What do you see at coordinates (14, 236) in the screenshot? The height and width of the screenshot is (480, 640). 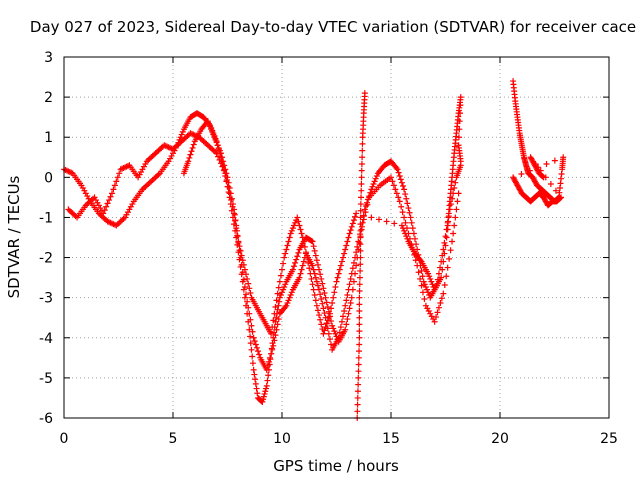 I see `y-axis-label: SDTVAR / TECUs` at bounding box center [14, 236].